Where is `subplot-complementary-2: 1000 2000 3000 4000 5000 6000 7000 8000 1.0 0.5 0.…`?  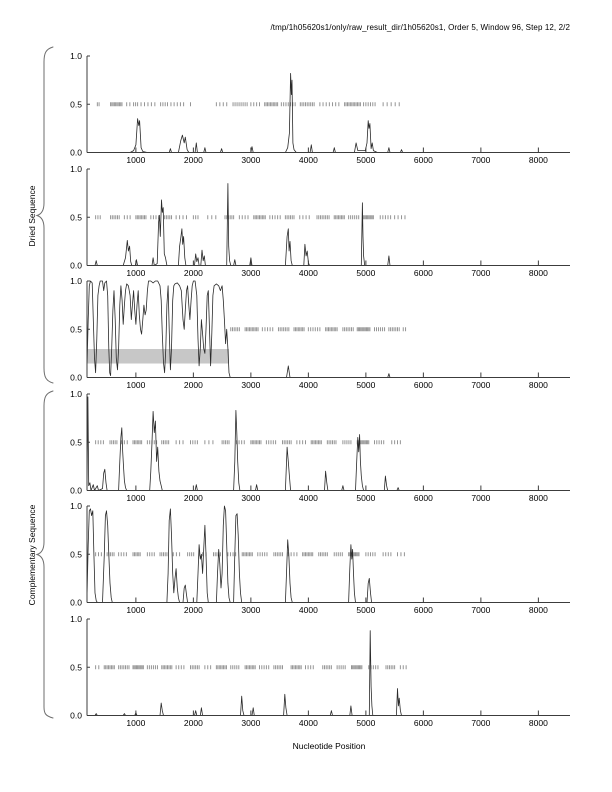 subplot-complementary-2: 1000 2000 3000 4000 5000 6000 7000 8000 1.0 0.5 0.… is located at coordinates (320, 558).